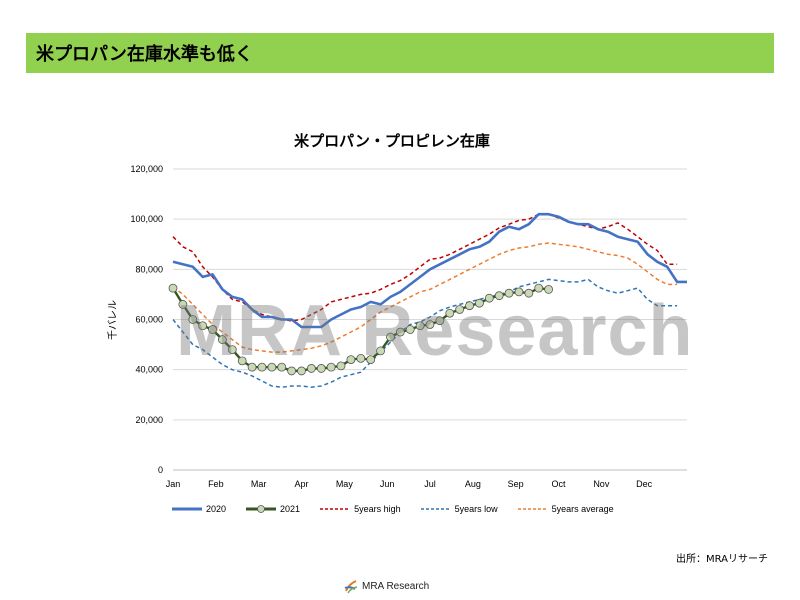 Image resolution: width=800 pixels, height=600 pixels. What do you see at coordinates (435, 509) in the screenshot?
I see `legend-swatch-5years-low` at bounding box center [435, 509].